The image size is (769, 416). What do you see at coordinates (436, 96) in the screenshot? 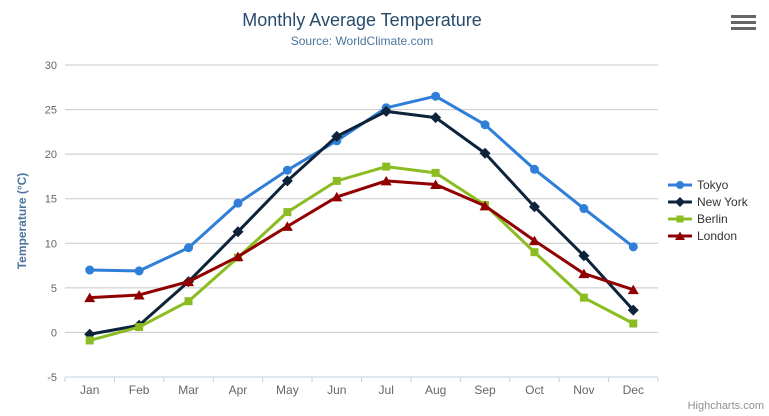
I see `series-point-tokyo-aug` at bounding box center [436, 96].